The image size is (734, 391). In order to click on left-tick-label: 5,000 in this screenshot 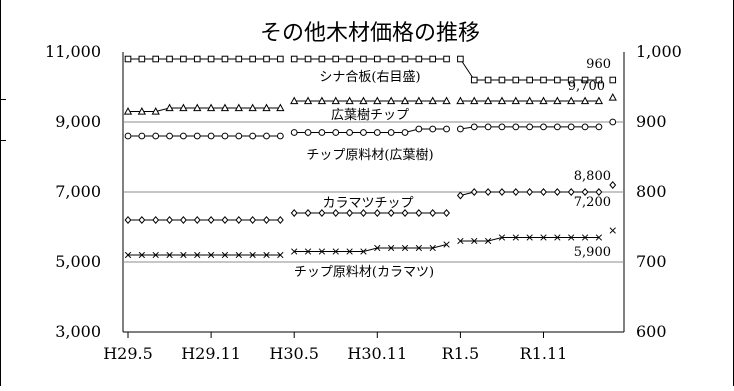, I will do `click(78, 261)`.